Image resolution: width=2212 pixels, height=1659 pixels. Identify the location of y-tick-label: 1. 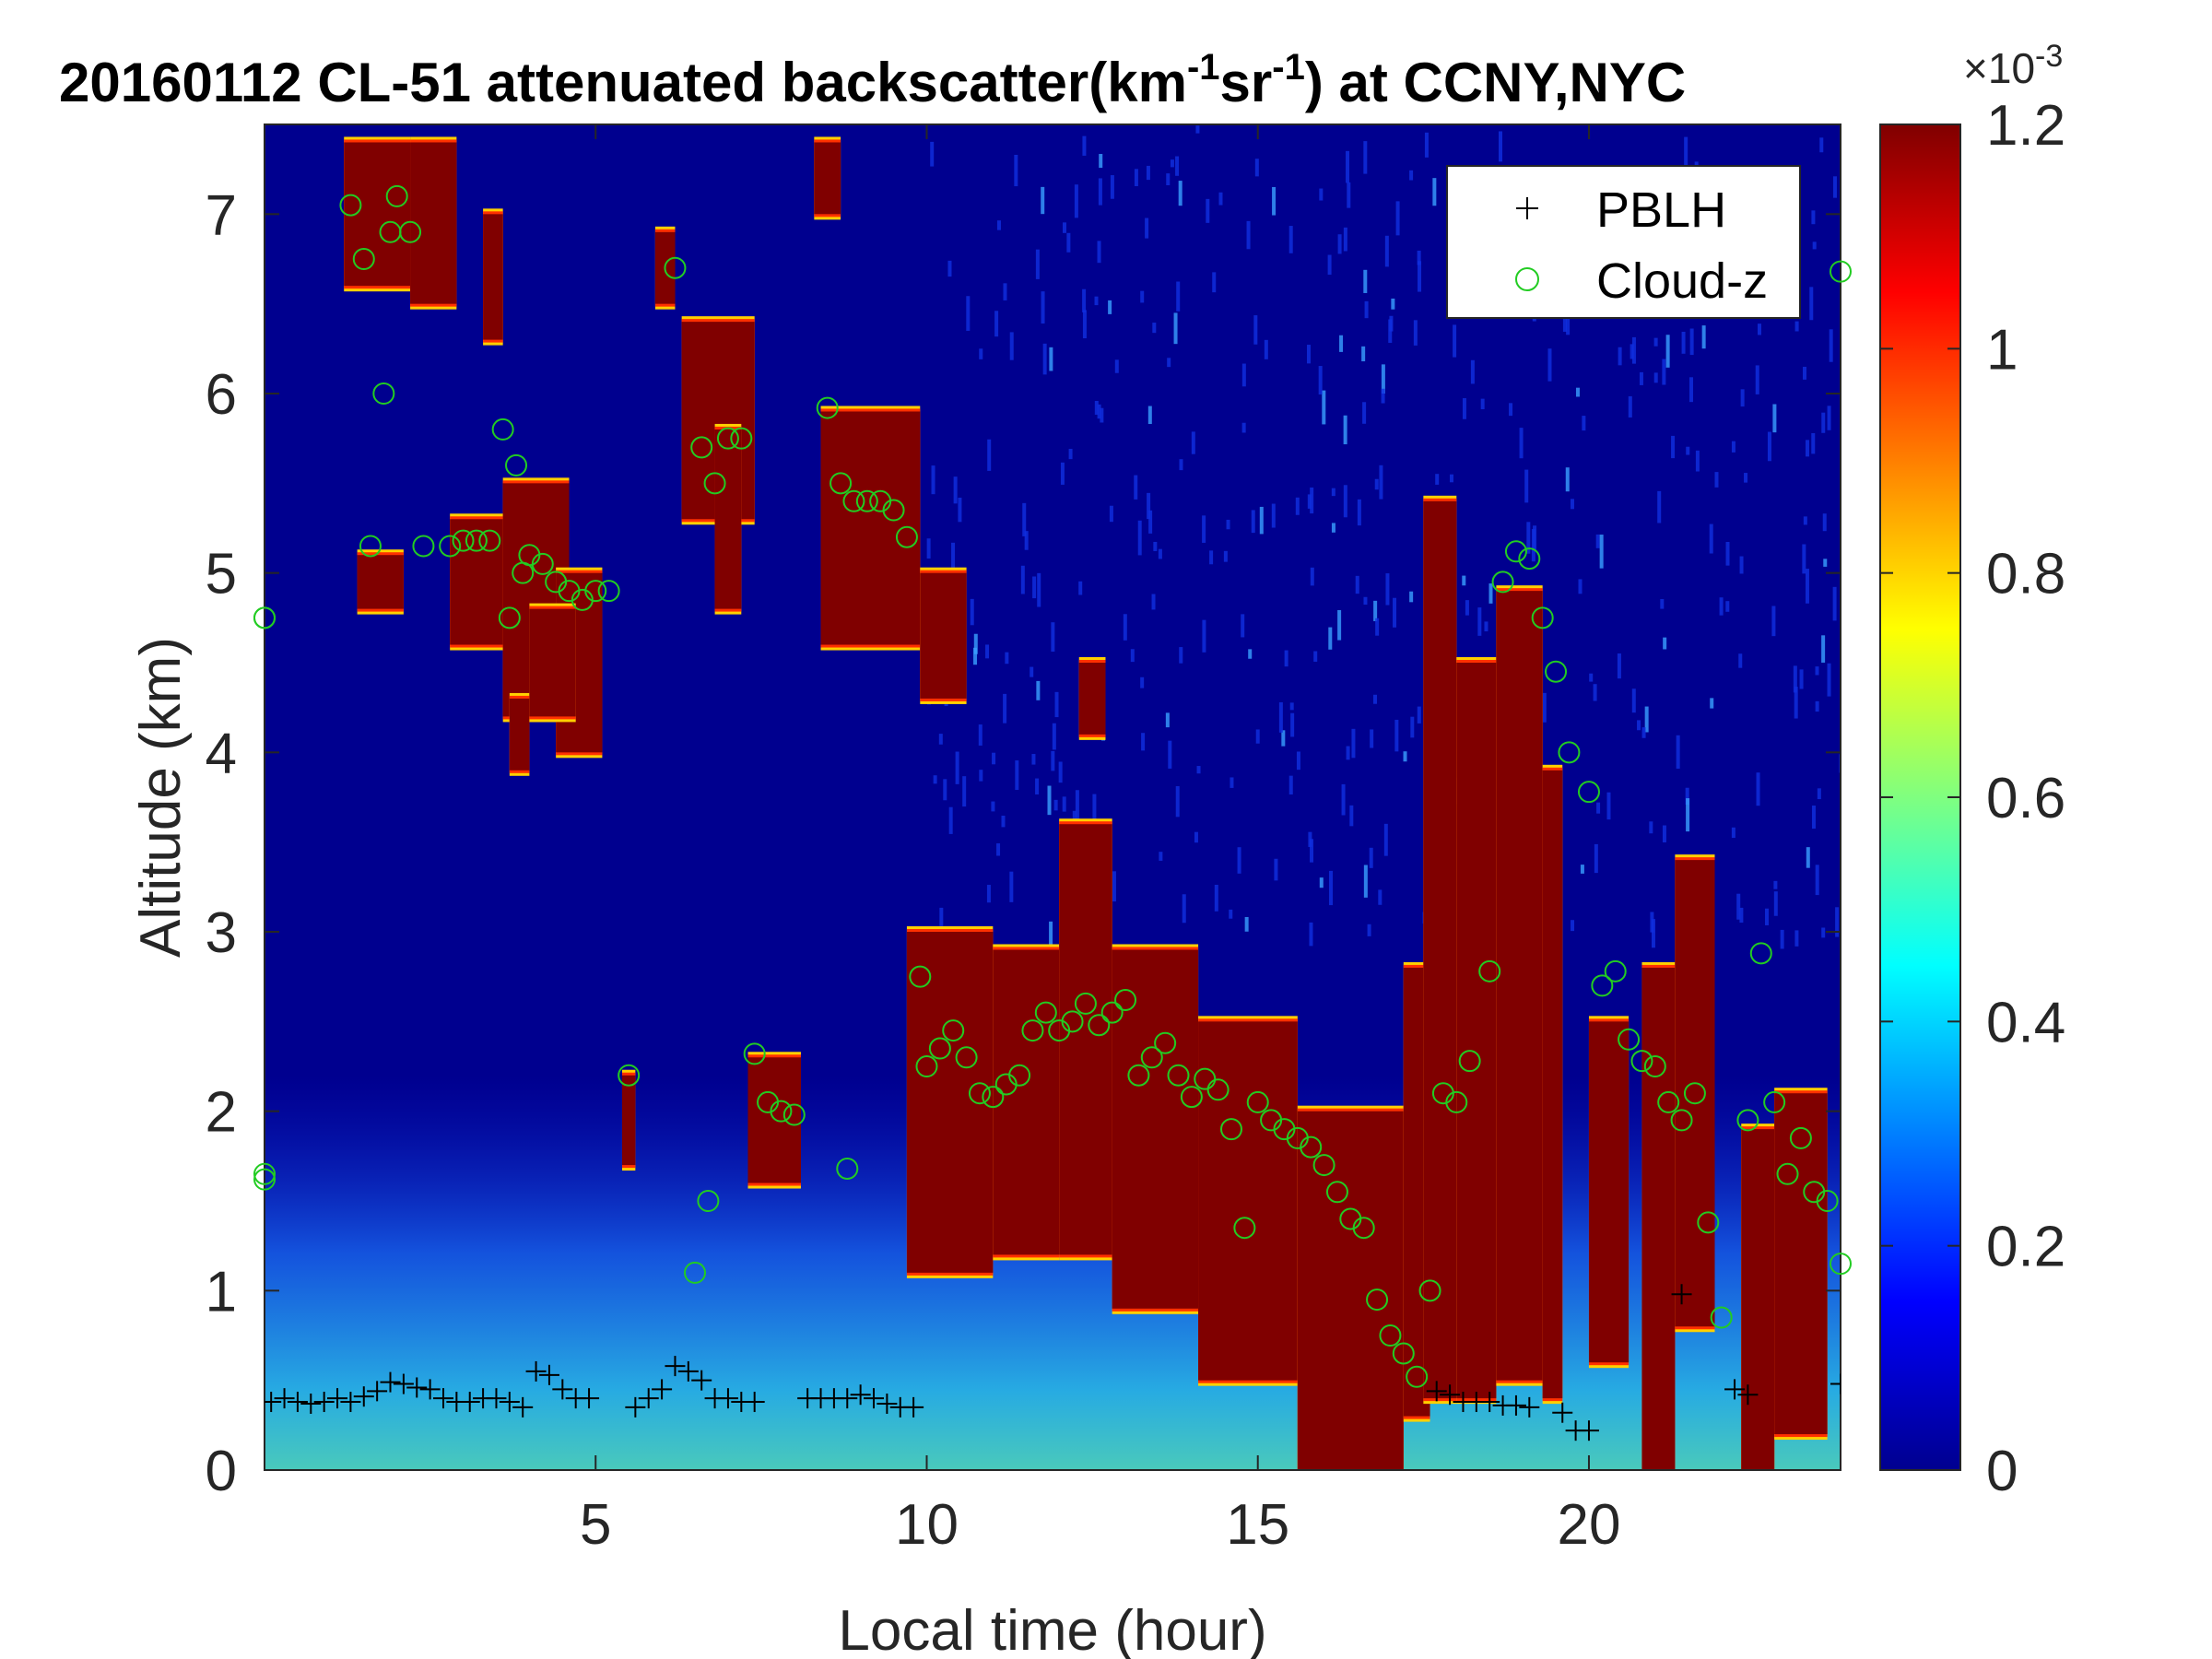
(221, 1292).